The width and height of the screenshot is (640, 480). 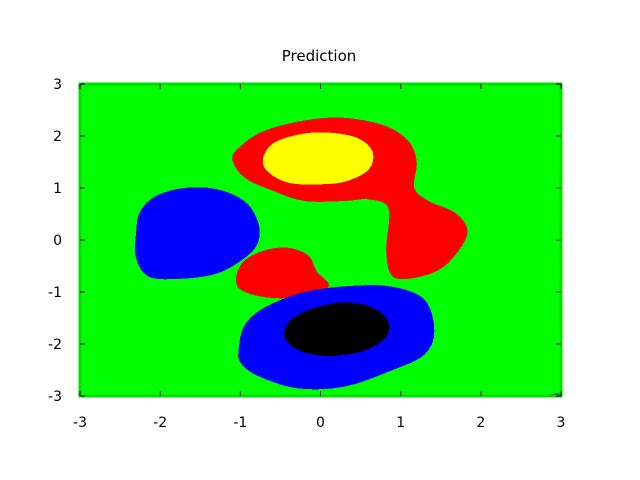 I want to click on y-tick-label: 2, so click(x=57, y=137).